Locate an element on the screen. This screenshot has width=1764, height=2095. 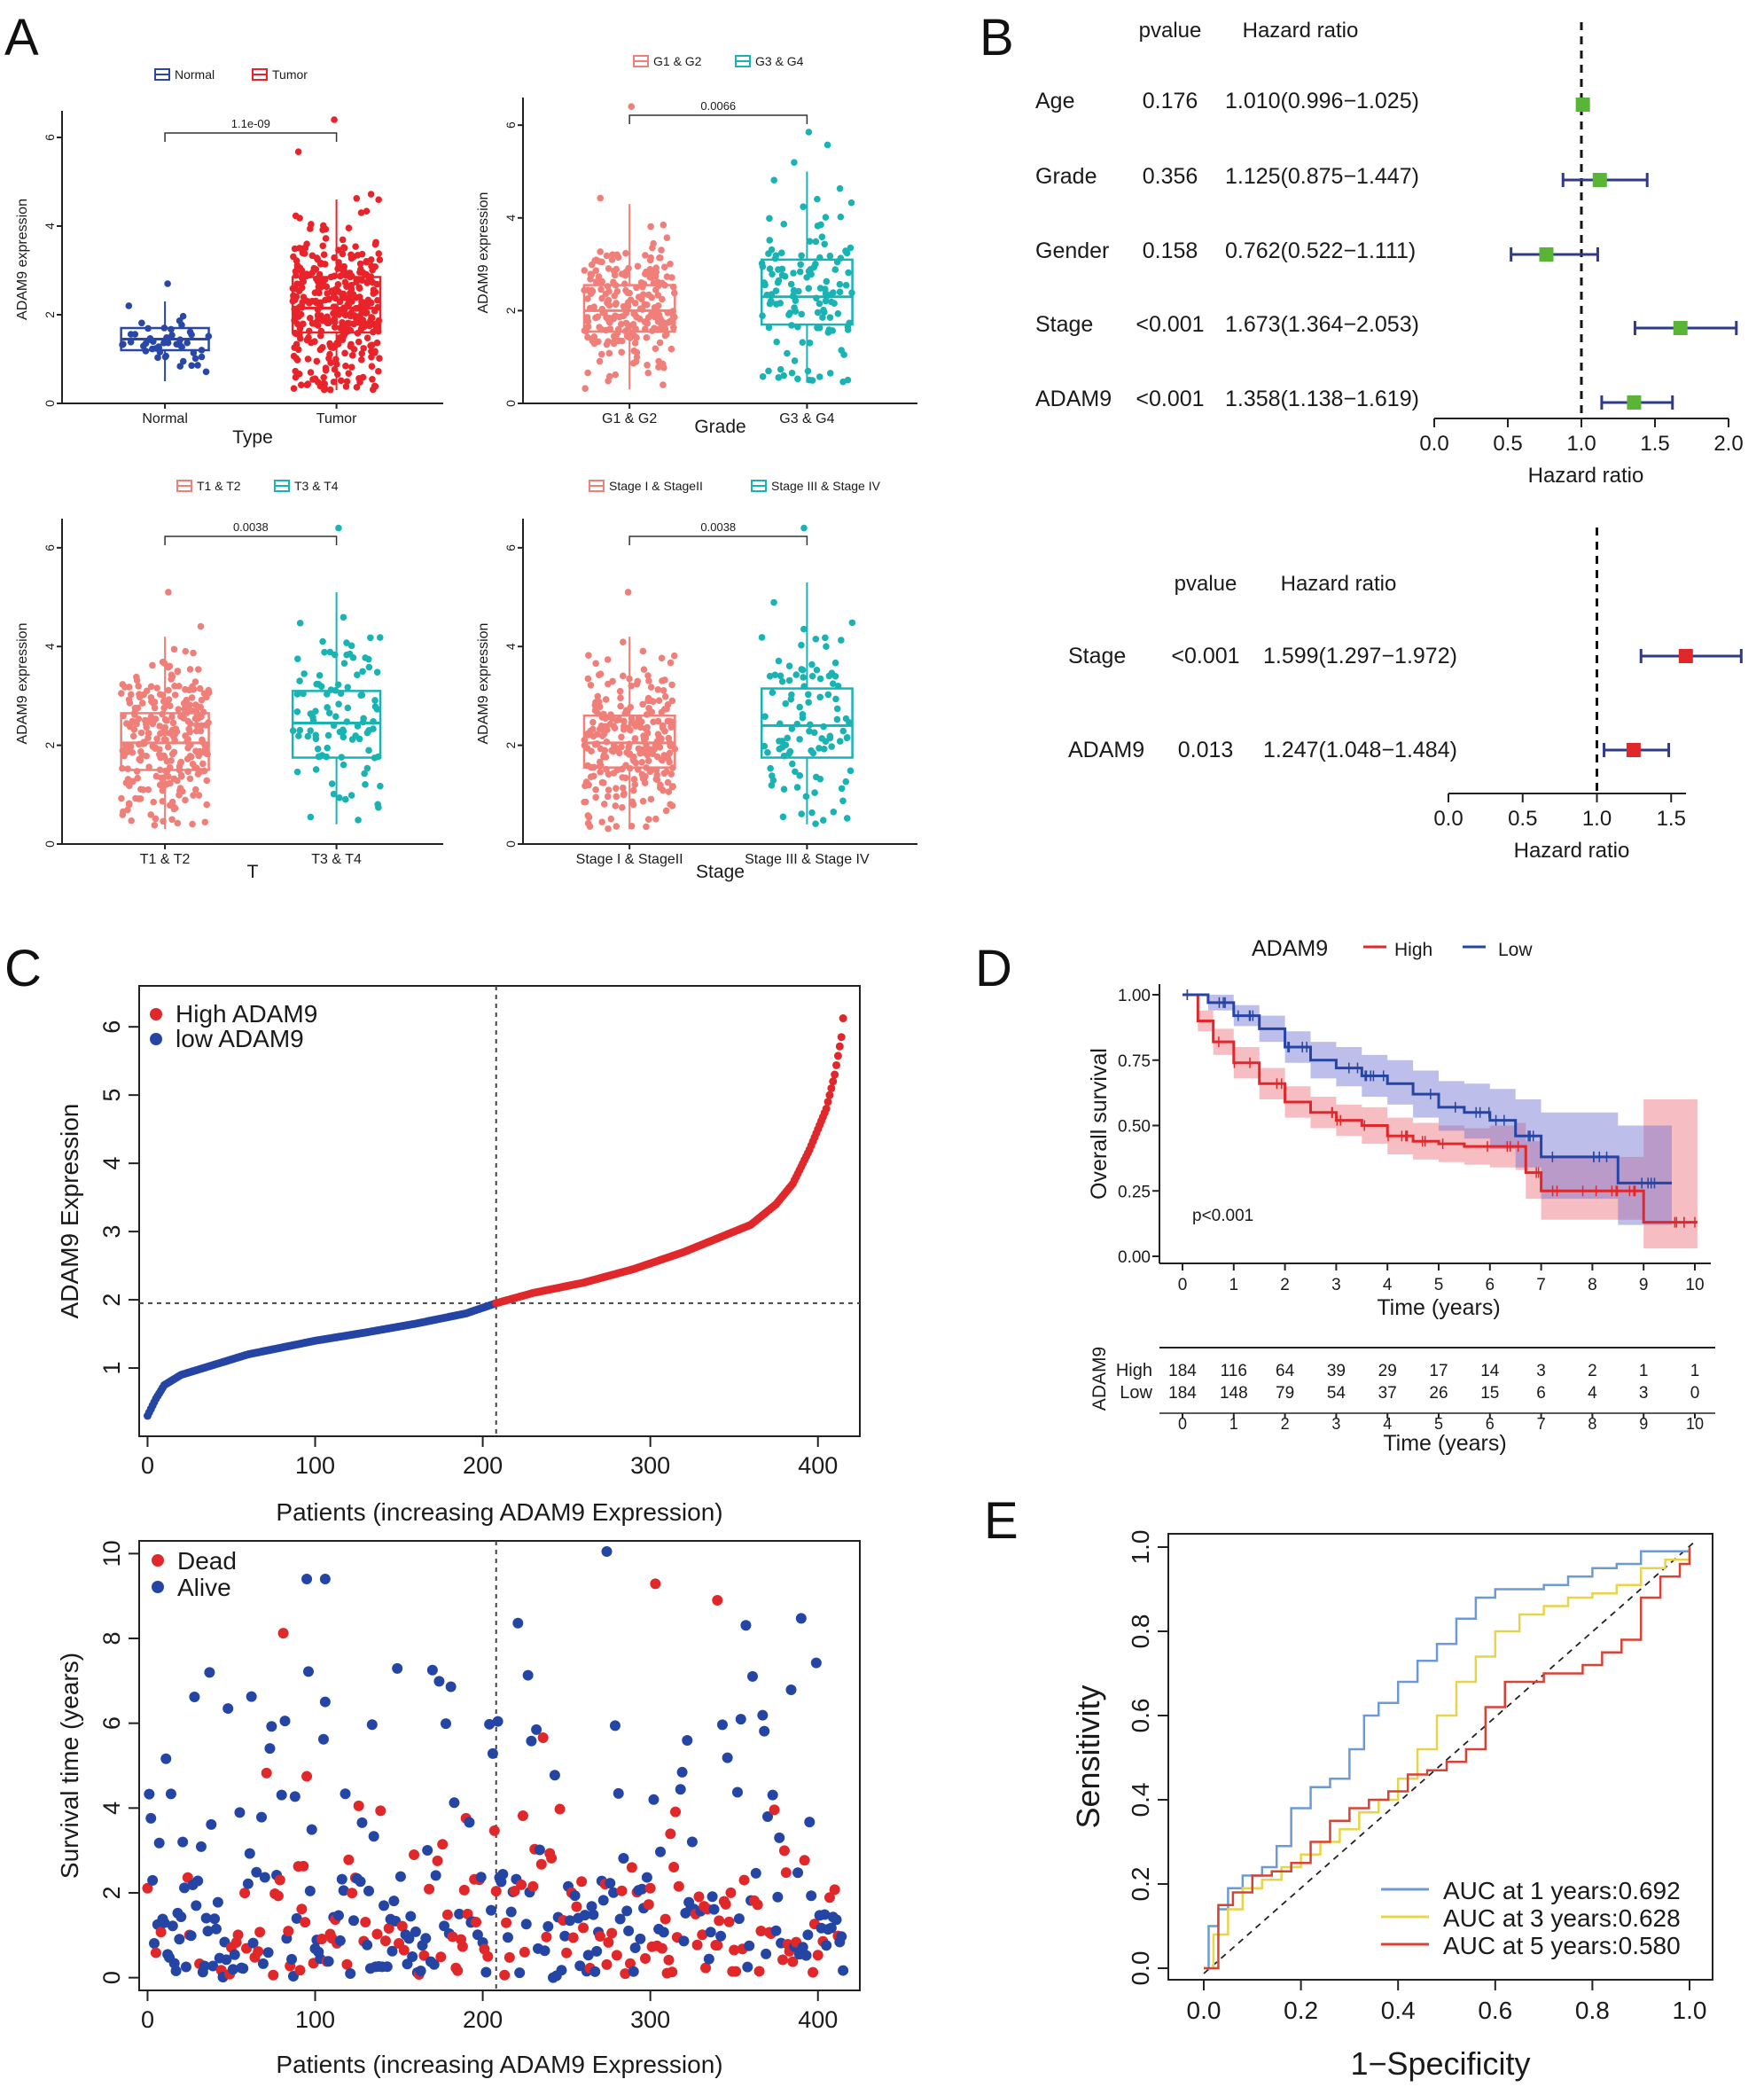
forest-x-tick-label: 0.5 is located at coordinates (1507, 444).